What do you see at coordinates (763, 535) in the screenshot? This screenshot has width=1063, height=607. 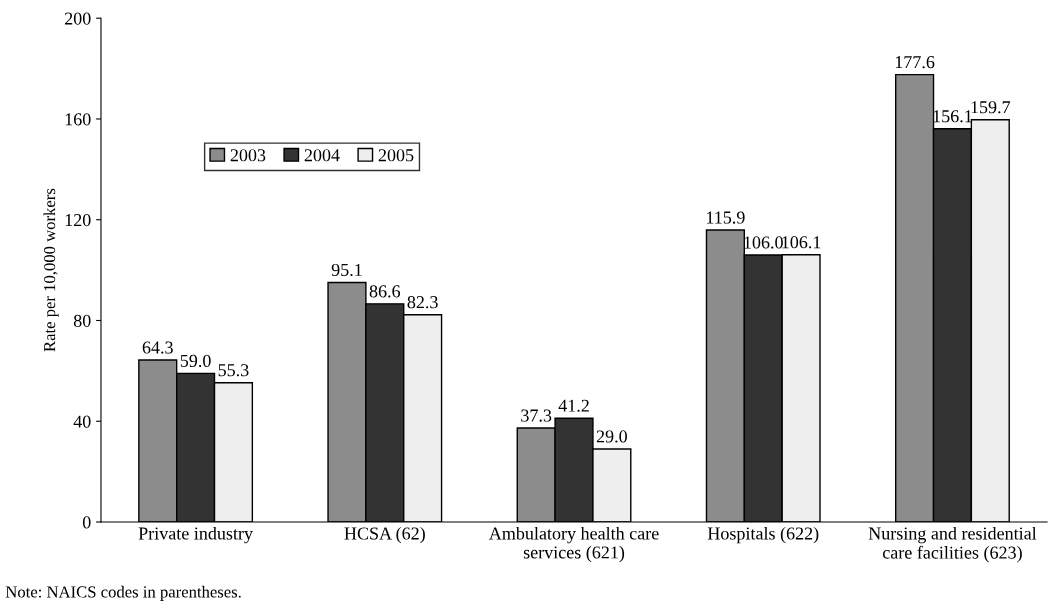 I see `x-tick-label: Hospitals (622)` at bounding box center [763, 535].